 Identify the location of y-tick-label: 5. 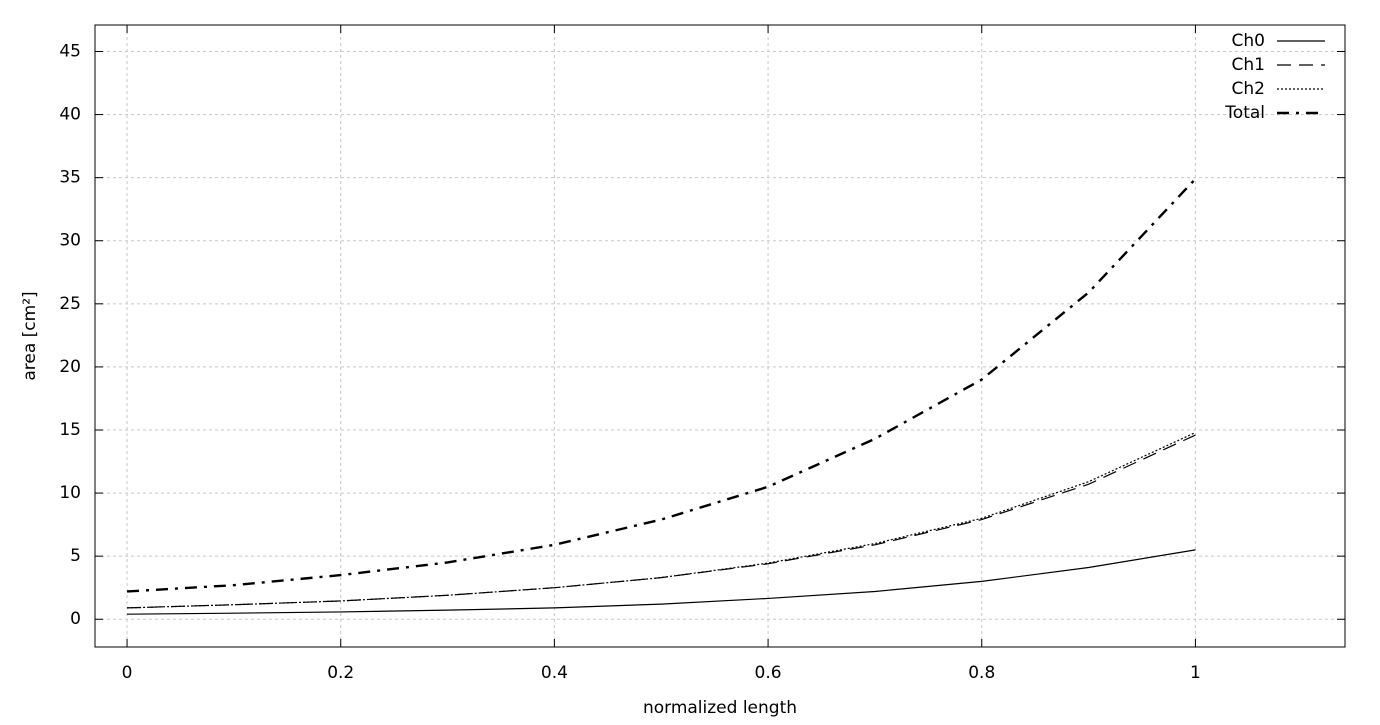
(75, 556).